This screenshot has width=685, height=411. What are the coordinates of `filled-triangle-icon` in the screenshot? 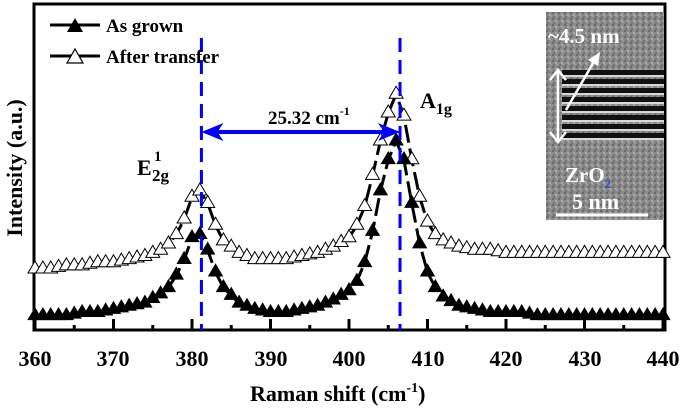 It's located at (75, 25).